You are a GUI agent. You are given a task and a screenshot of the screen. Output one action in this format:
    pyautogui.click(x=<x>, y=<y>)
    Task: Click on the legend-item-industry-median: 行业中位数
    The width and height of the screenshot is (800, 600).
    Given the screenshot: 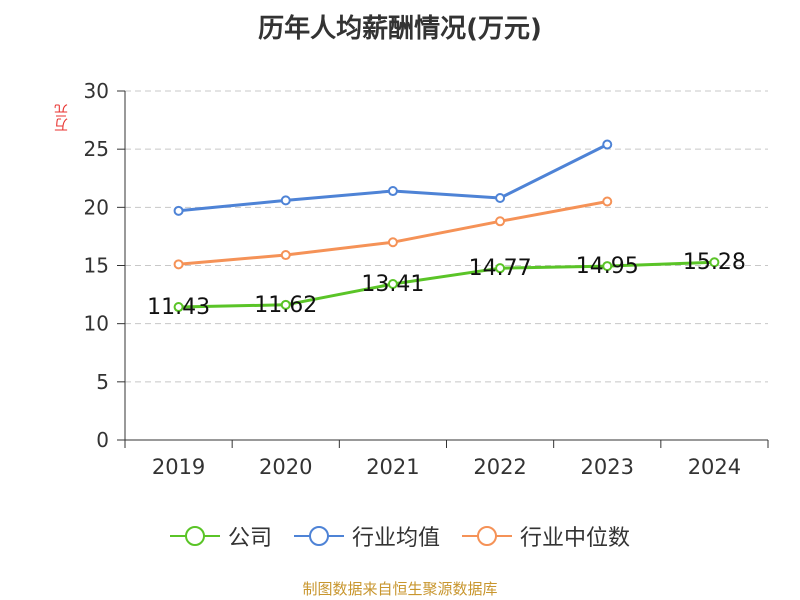 What is the action you would take?
    pyautogui.click(x=546, y=536)
    